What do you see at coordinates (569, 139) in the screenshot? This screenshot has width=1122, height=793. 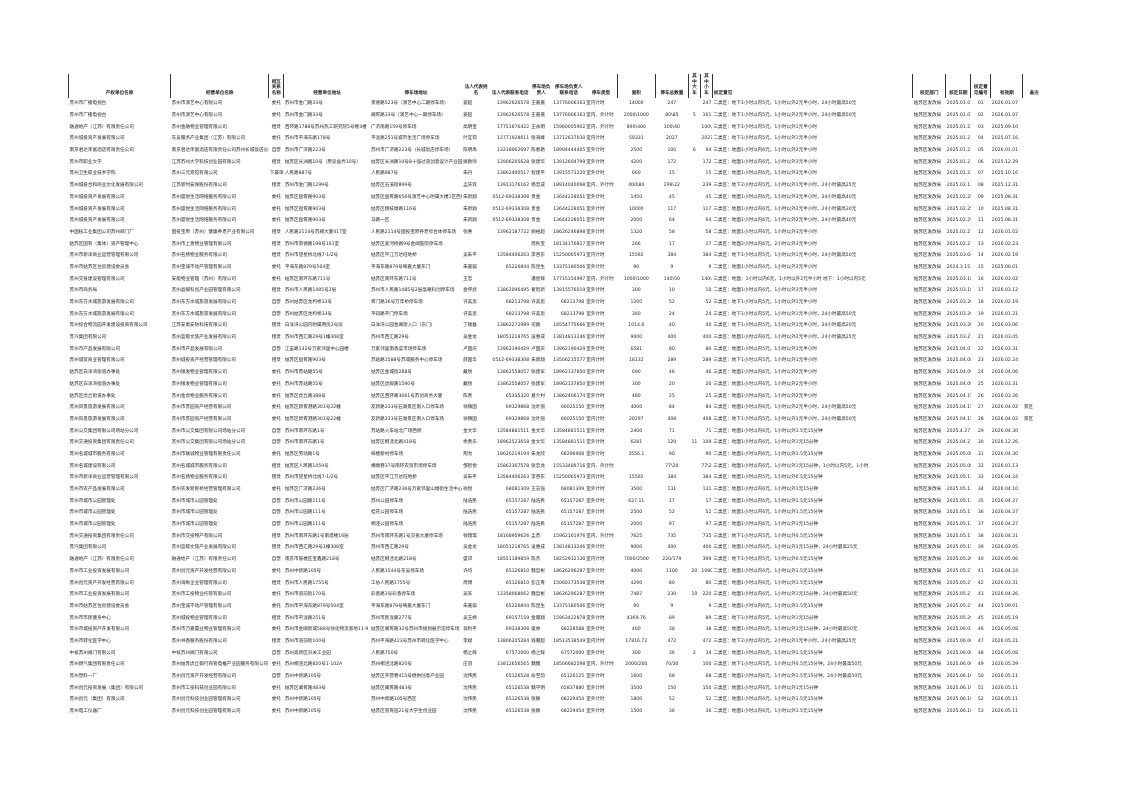 I see `cell-manager-phone: 13712637030` at bounding box center [569, 139].